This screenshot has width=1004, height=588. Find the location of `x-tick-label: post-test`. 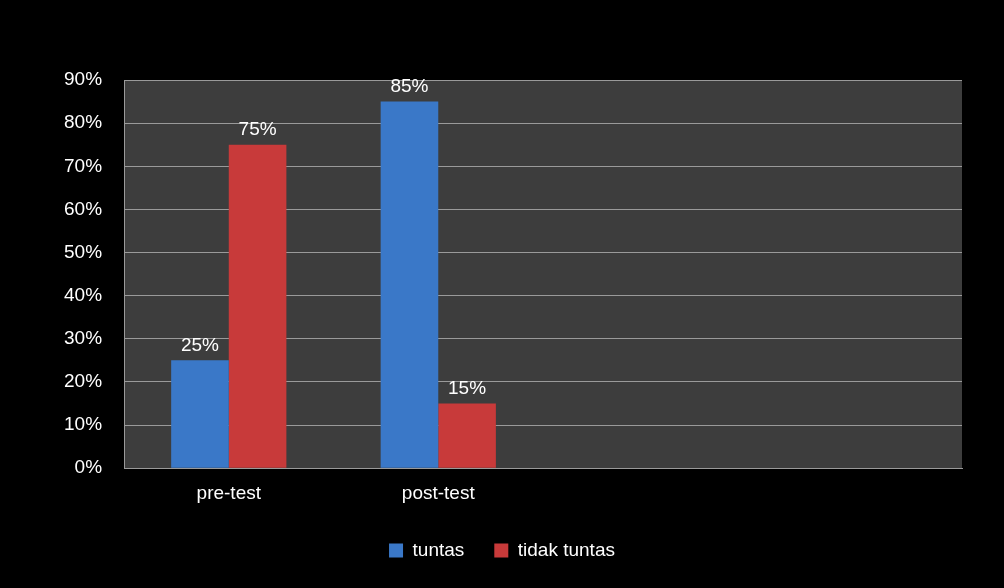

x-tick-label: post-test is located at coordinates (438, 492).